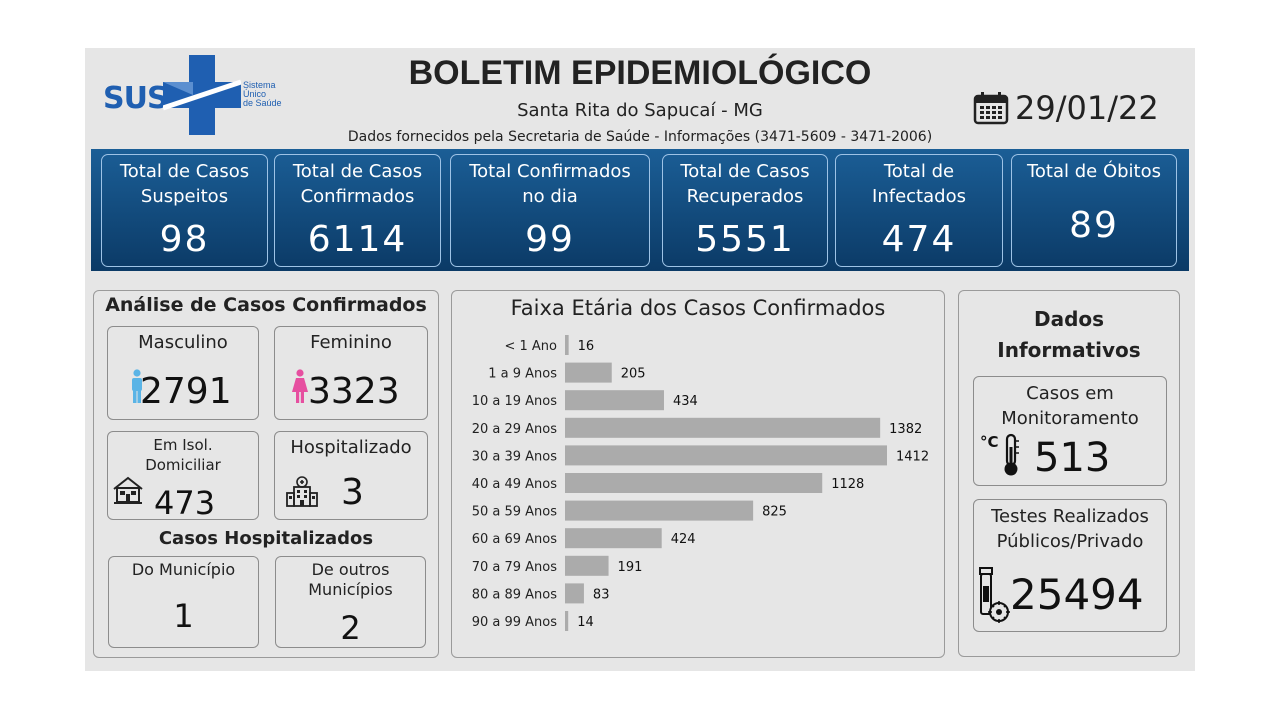 This screenshot has height=720, width=1280. Describe the element at coordinates (585, 622) in the screenshot. I see `bar-value-label: 14` at that location.